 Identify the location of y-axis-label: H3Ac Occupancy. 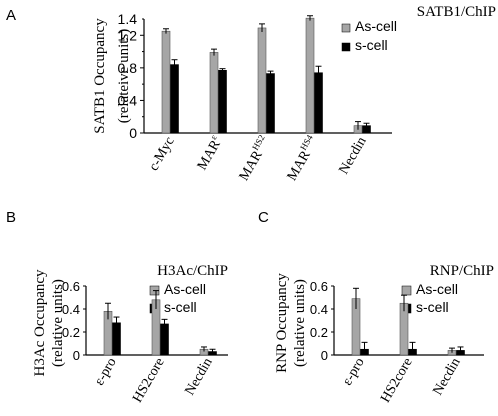
(40, 323).